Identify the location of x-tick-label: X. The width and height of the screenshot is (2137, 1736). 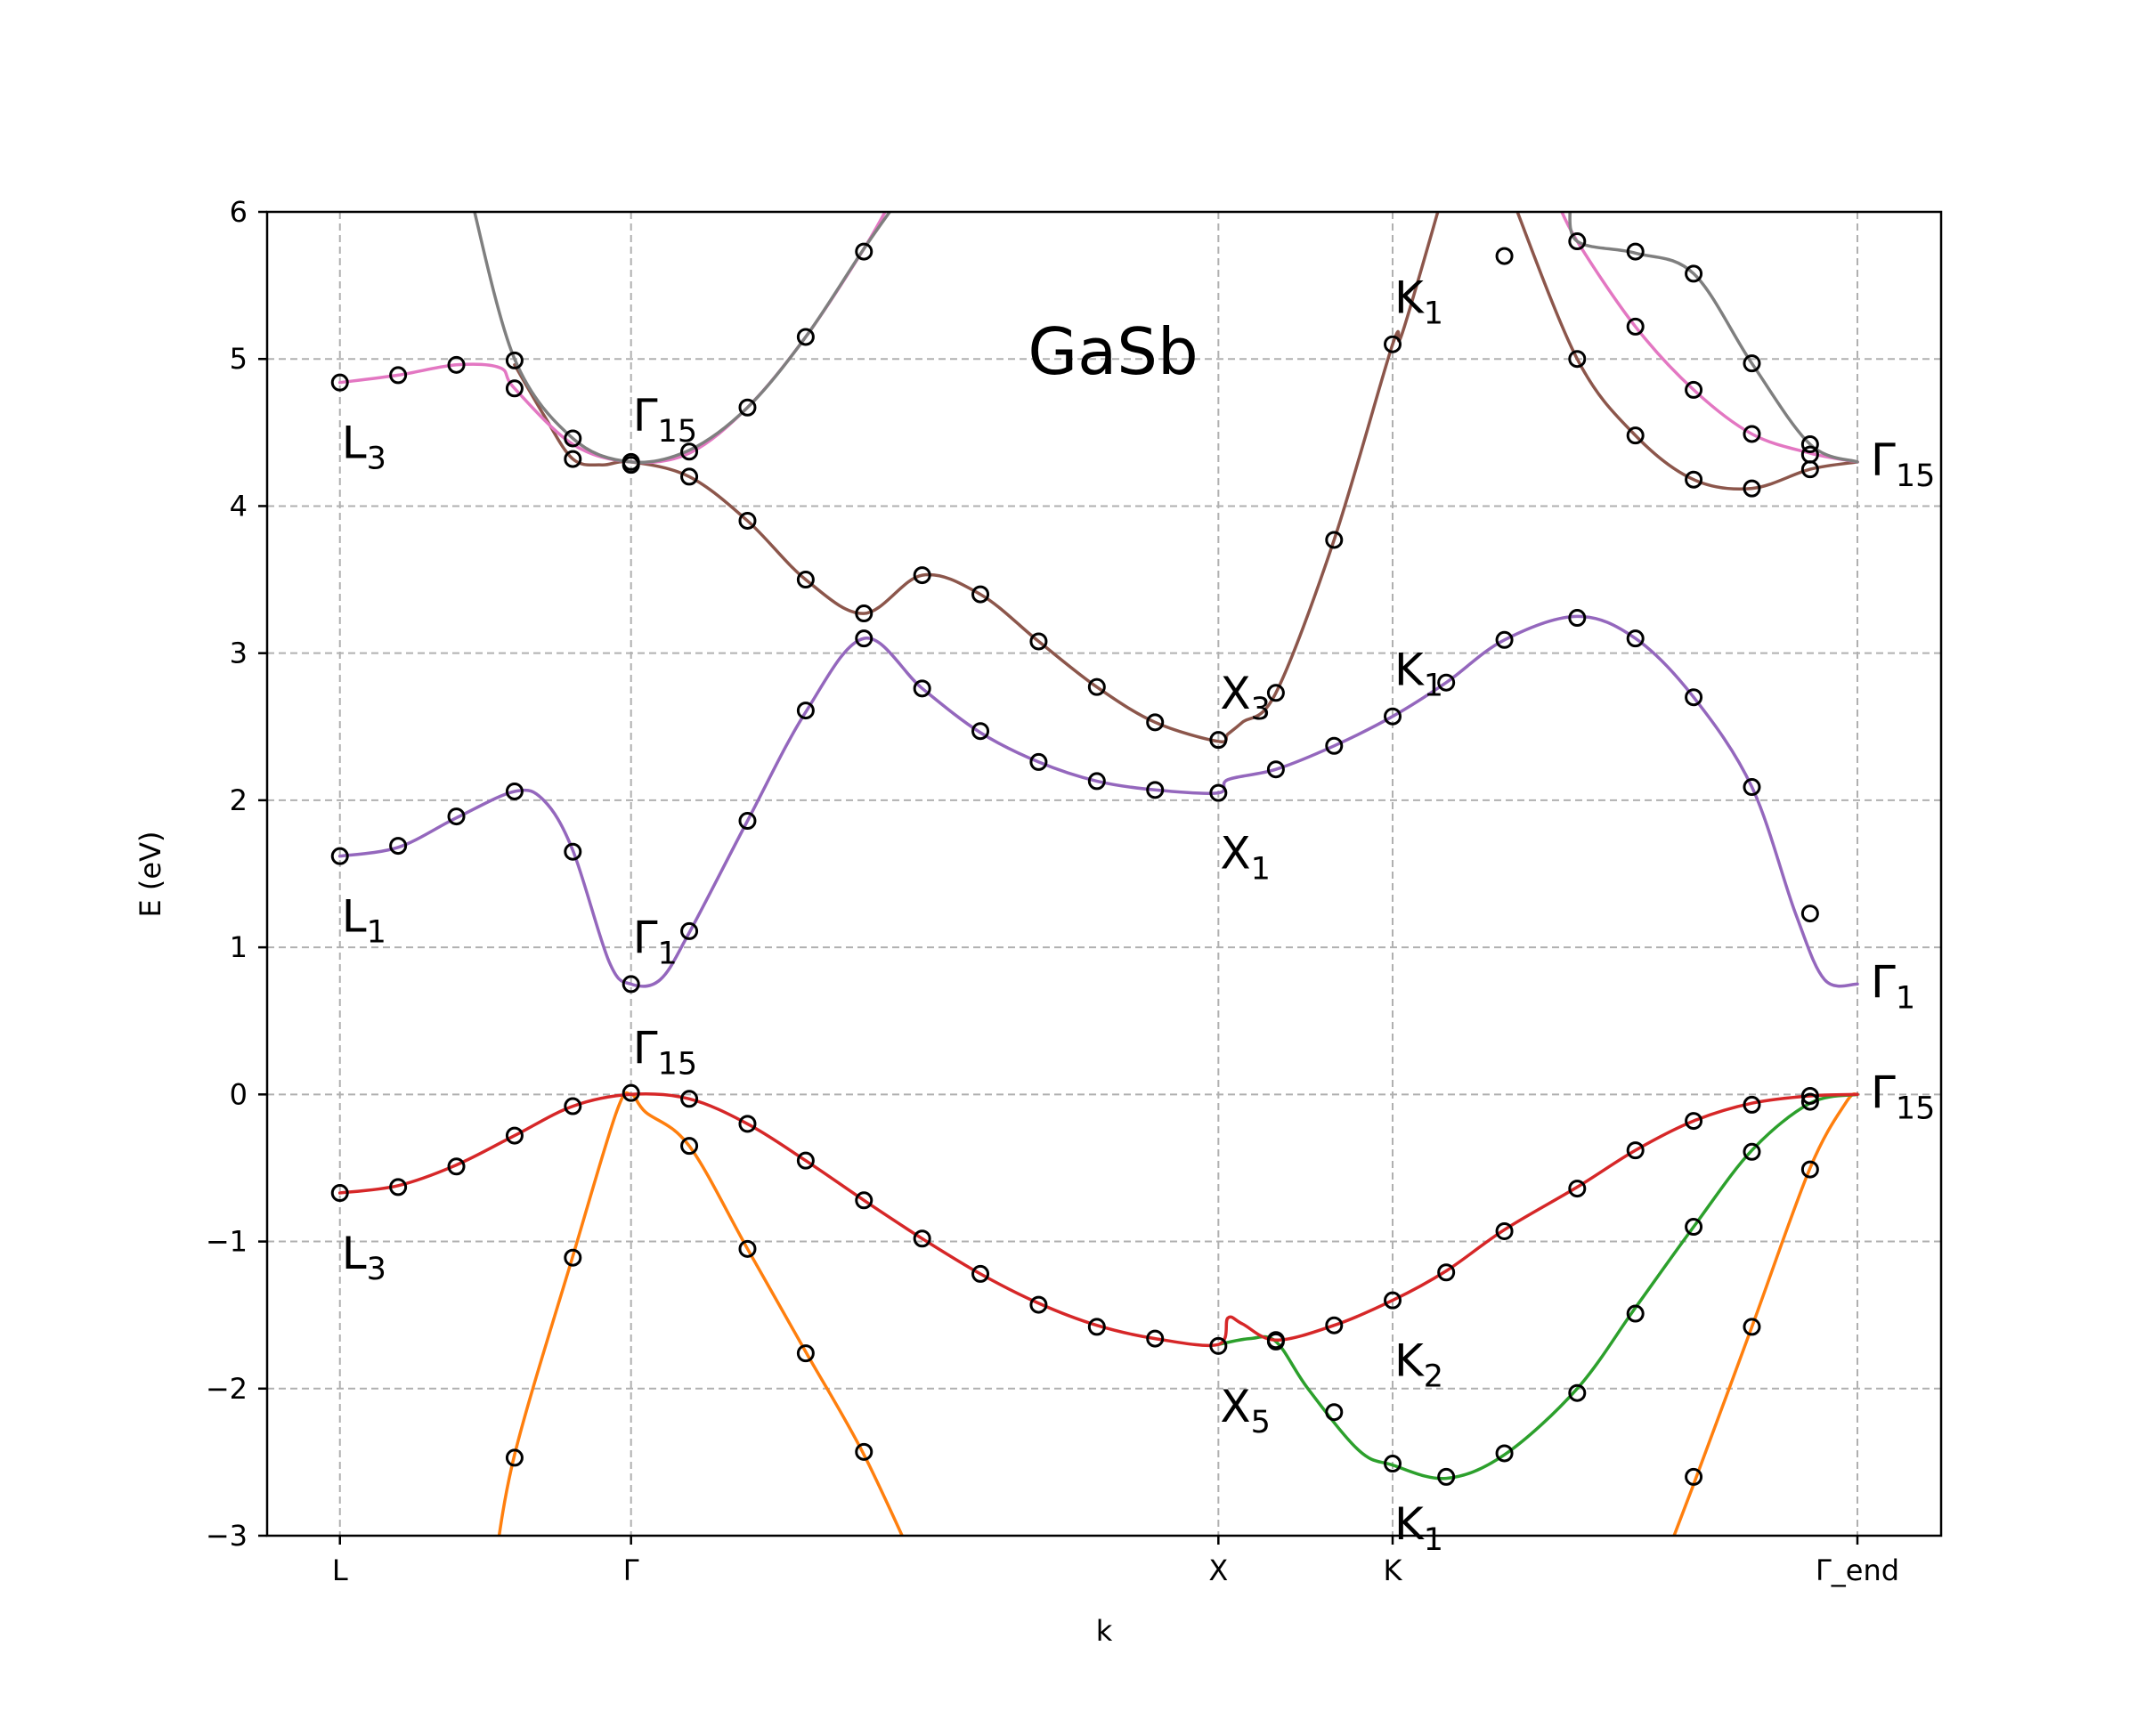
(1218, 1570).